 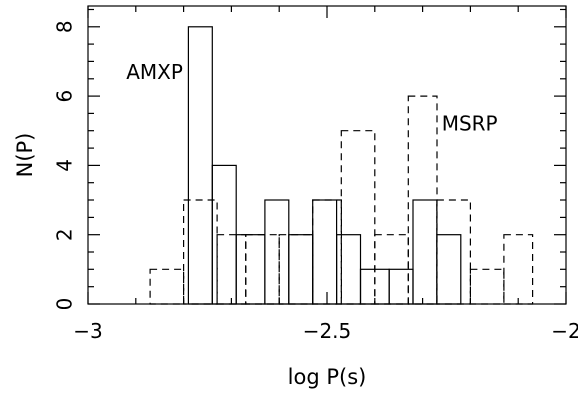 I want to click on y-axis-label: N(P), so click(x=25, y=155).